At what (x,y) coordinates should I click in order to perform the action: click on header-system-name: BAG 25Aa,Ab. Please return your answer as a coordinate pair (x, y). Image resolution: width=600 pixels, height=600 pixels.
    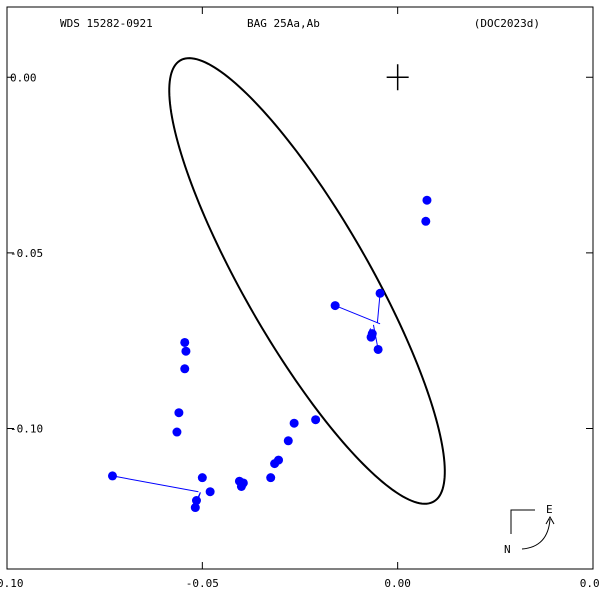
    Looking at the image, I should click on (283, 23).